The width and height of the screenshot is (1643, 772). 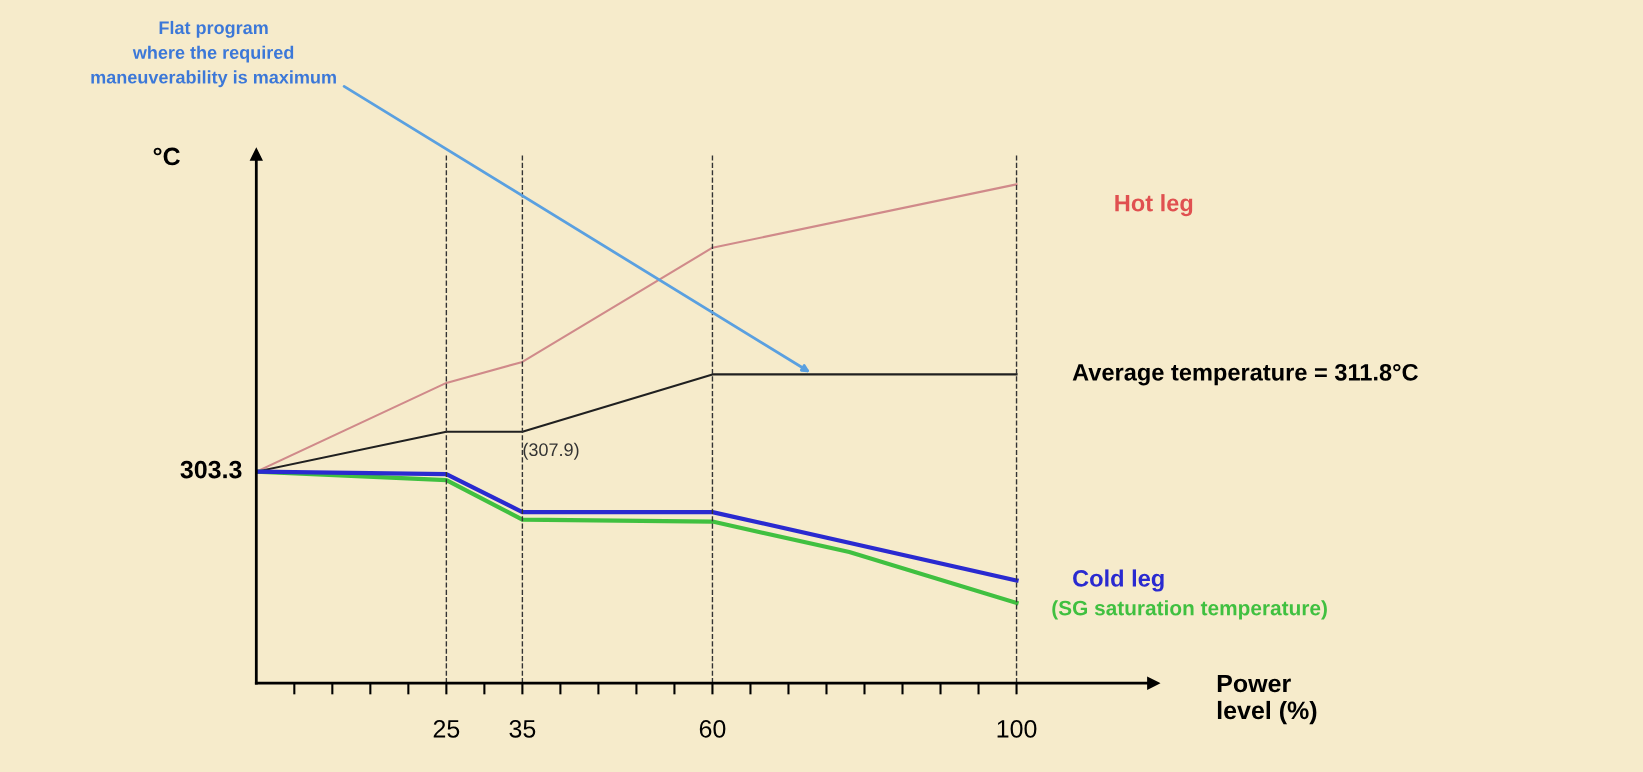 What do you see at coordinates (551, 451) in the screenshot?
I see `annotation: (307.9)` at bounding box center [551, 451].